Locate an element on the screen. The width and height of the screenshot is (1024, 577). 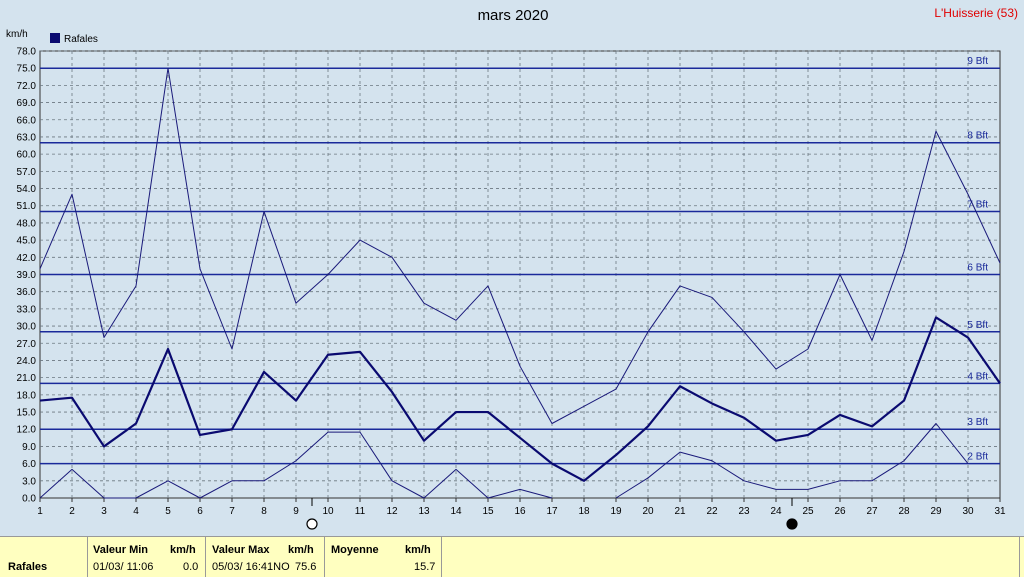
footer-end-cell is located at coordinates (1021, 557).